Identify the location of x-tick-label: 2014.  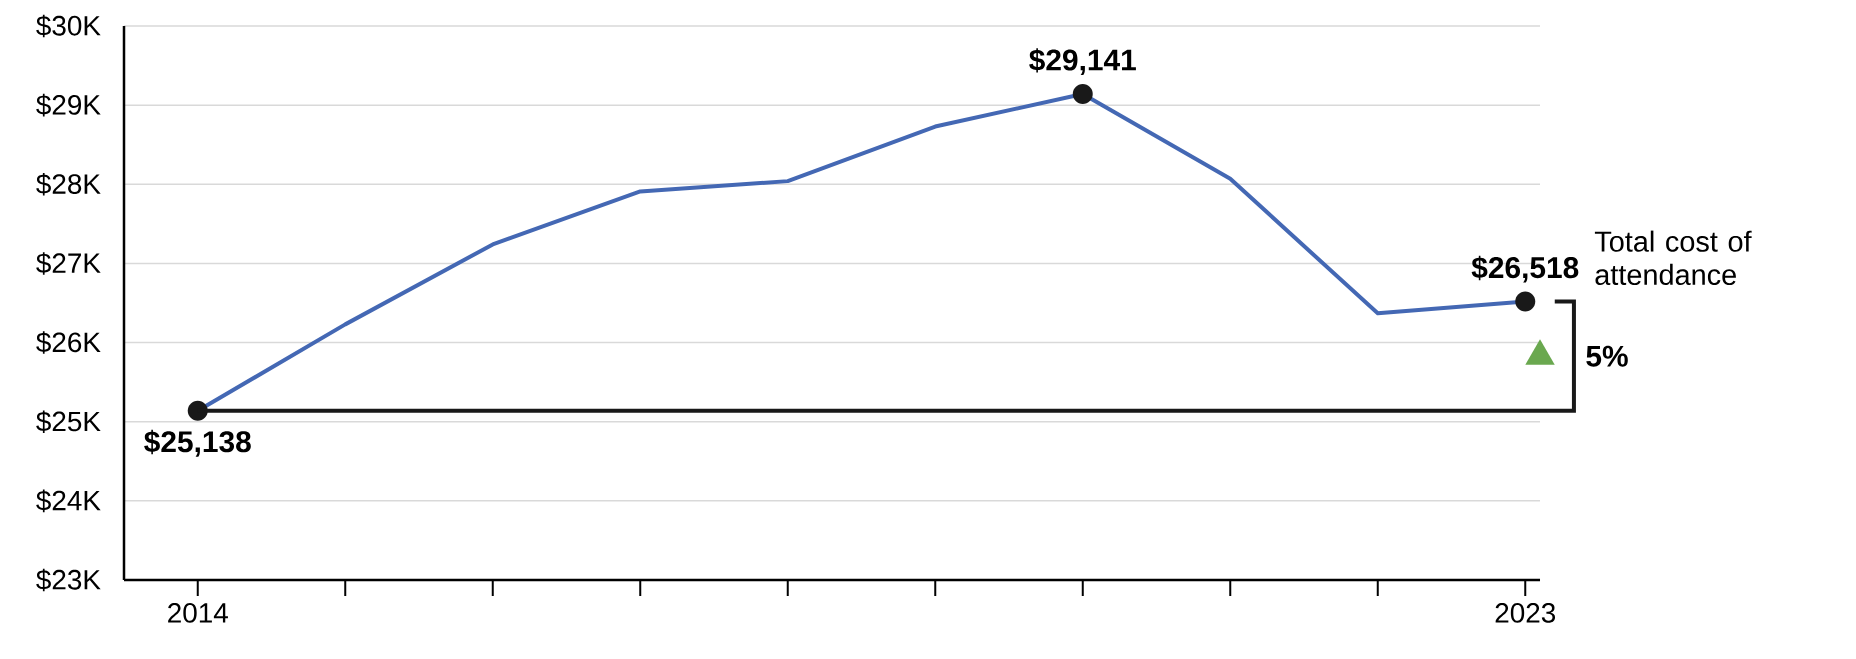
(198, 613).